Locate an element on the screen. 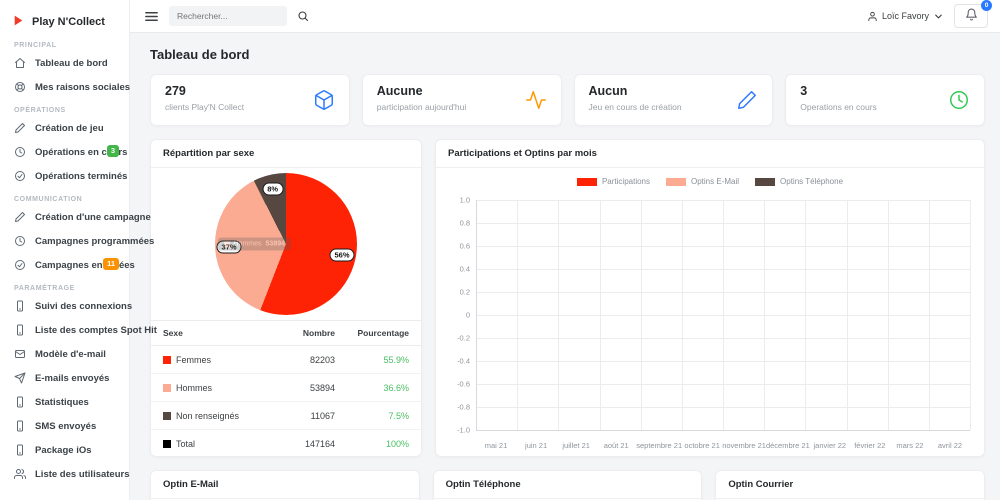 This screenshot has width=1000, height=500. stat-caption: clients Play'N Collect is located at coordinates (205, 107).